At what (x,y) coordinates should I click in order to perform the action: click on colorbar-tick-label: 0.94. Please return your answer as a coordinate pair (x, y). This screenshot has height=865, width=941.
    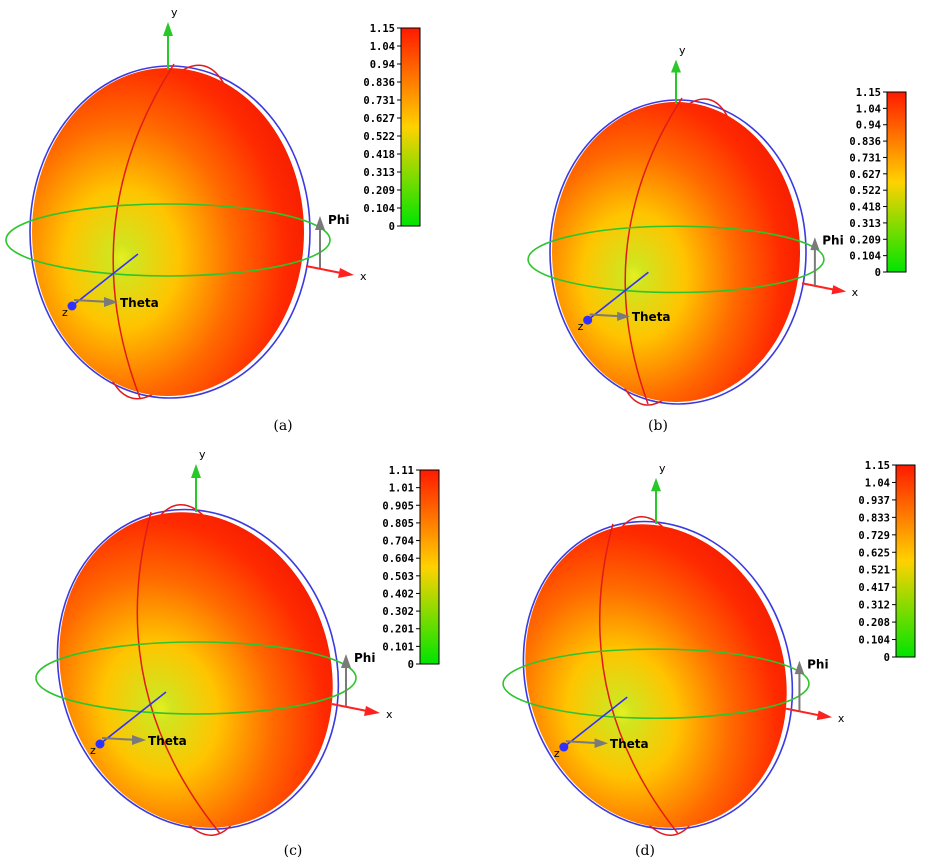
    Looking at the image, I should click on (382, 65).